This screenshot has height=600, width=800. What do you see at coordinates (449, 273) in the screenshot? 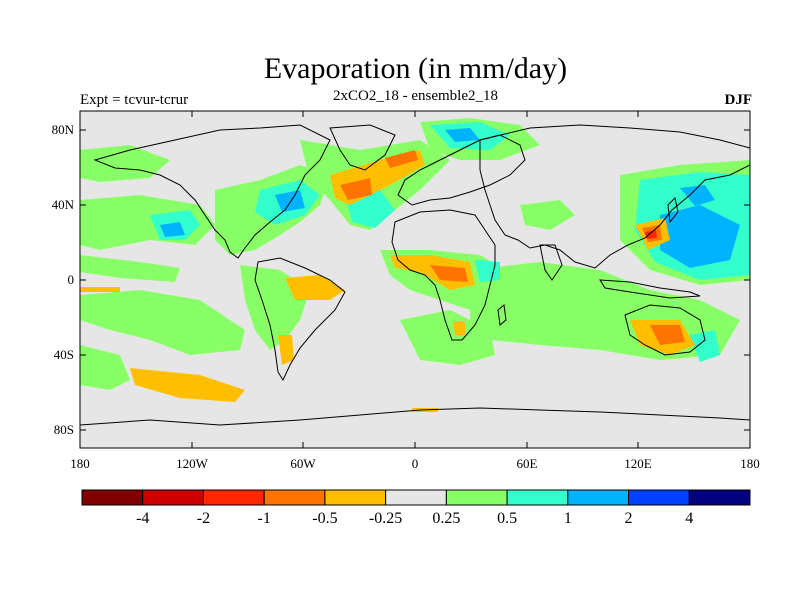
I see `field-darkorange-sahel` at bounding box center [449, 273].